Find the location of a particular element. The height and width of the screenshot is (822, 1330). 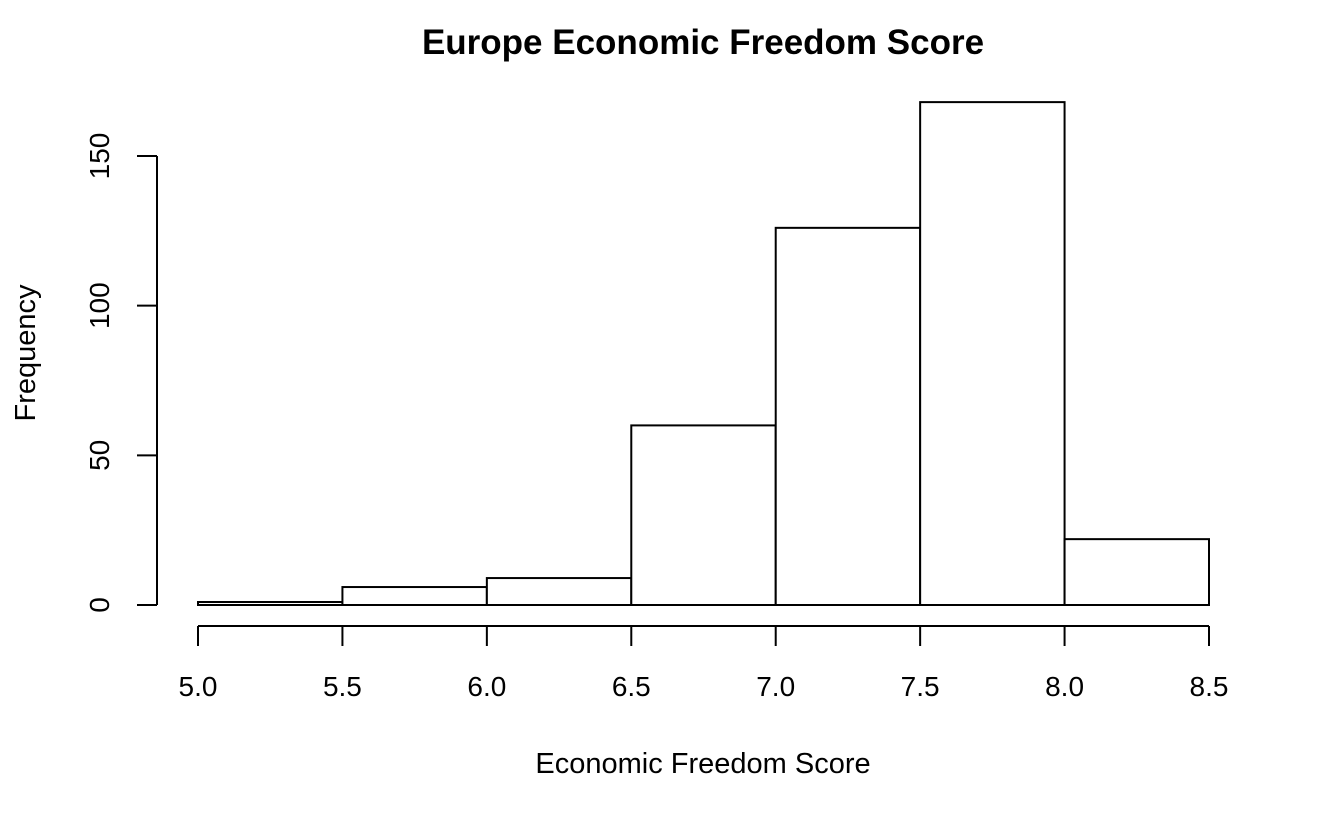

chart-title: Europe Economic Freedom Score is located at coordinates (703, 42).